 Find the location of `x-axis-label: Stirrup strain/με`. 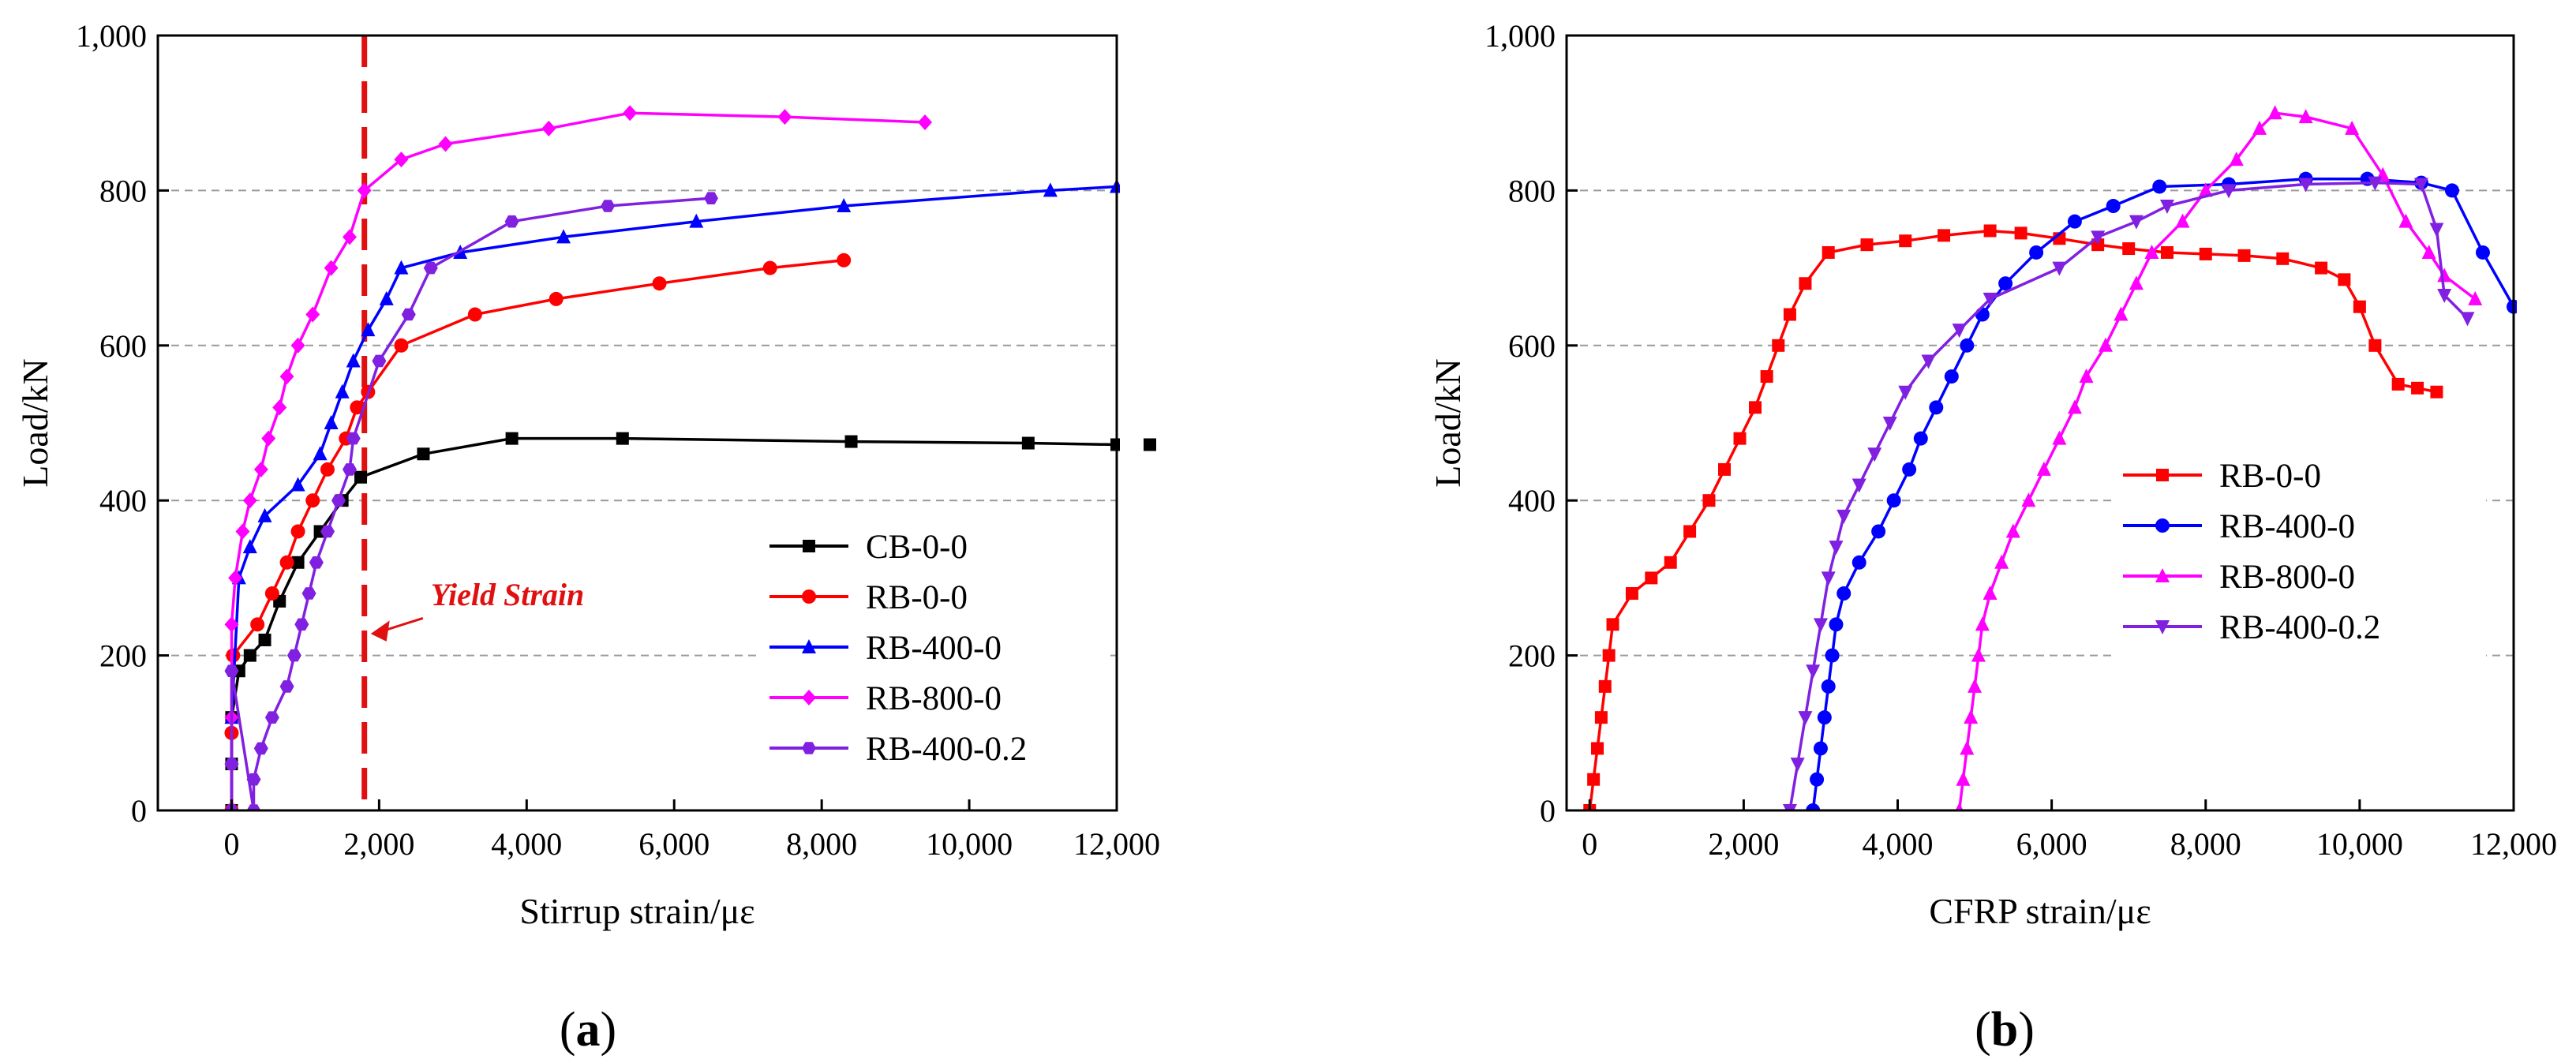

x-axis-label: Stirrup strain/με is located at coordinates (636, 911).